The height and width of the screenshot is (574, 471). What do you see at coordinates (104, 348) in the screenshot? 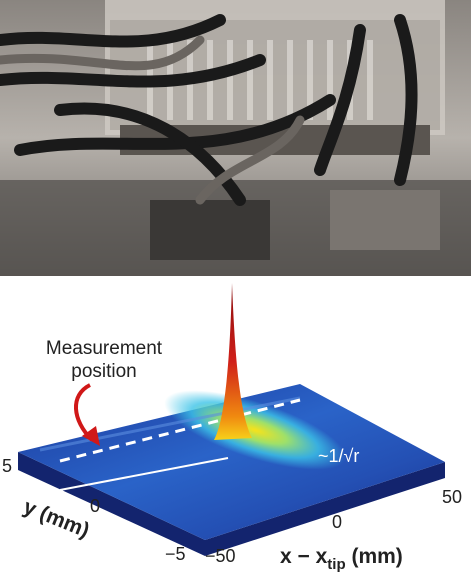
I see `annotation: Measurement` at bounding box center [104, 348].